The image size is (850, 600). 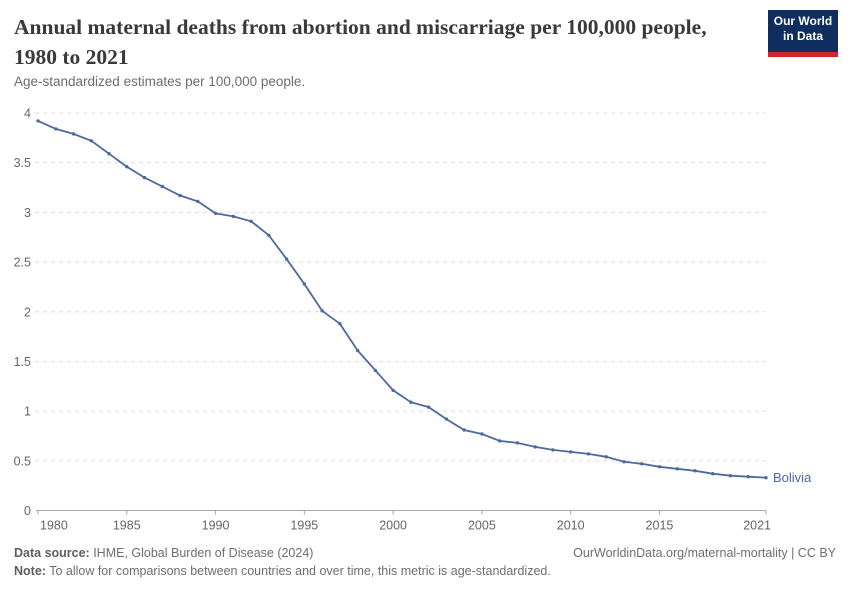 I want to click on note-label: Note:, so click(x=30, y=571).